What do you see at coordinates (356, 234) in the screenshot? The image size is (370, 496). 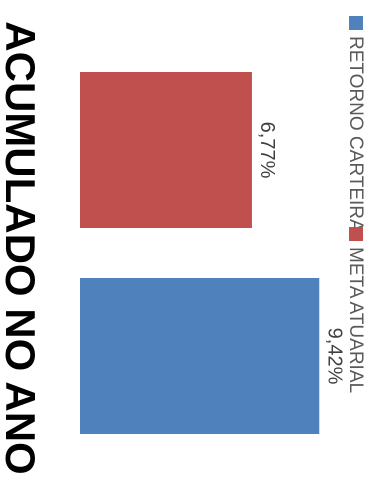 I see `legend-swatch-meta-atuarial` at bounding box center [356, 234].